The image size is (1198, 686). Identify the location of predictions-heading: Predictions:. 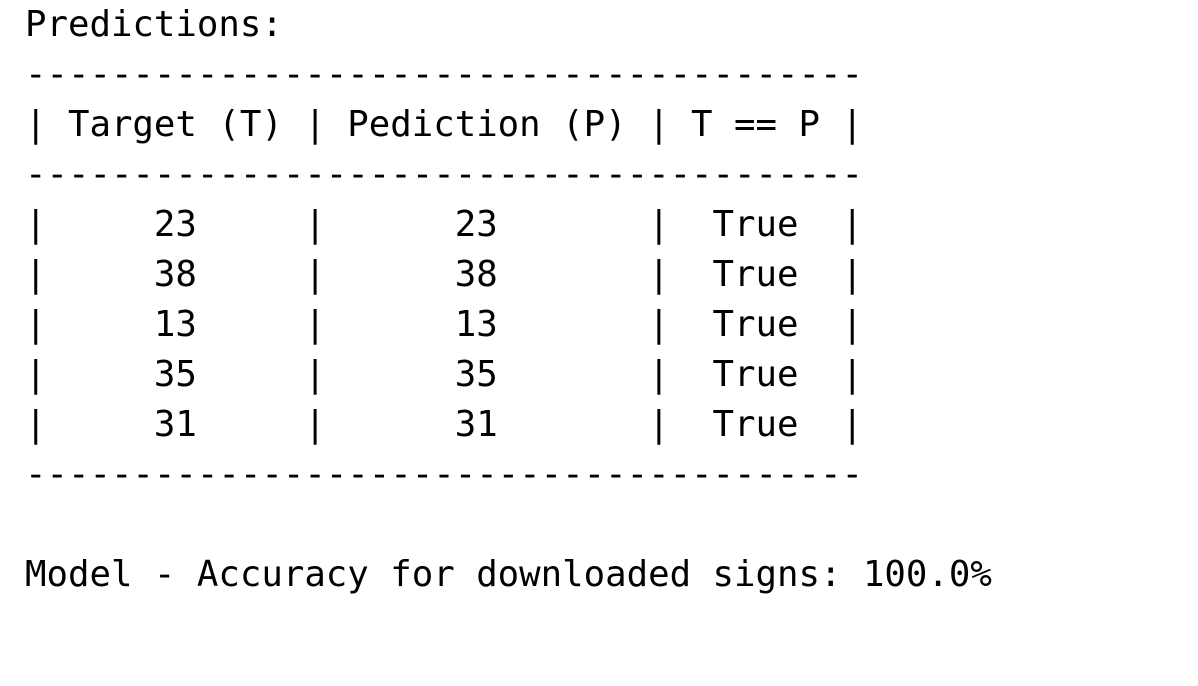
(154, 24).